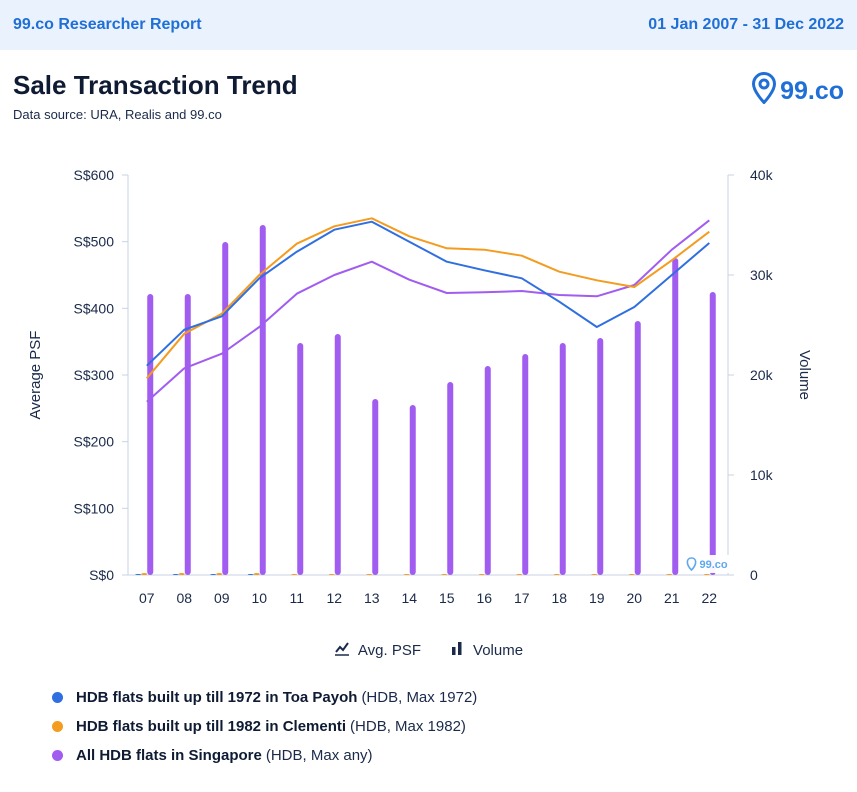  I want to click on y2-tick-label: 10k, so click(762, 475).